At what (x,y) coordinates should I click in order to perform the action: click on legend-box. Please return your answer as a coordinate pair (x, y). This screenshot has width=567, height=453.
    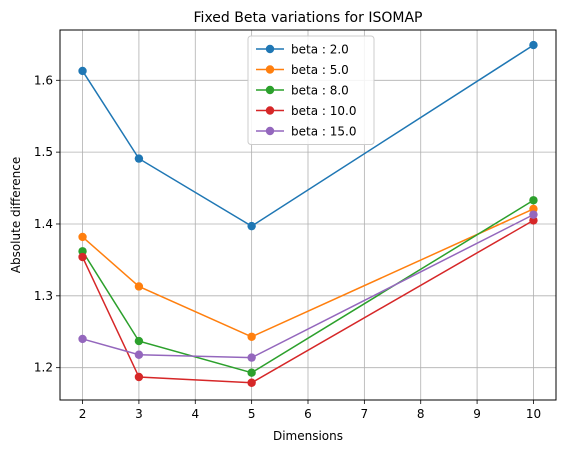
    Looking at the image, I should click on (311, 90).